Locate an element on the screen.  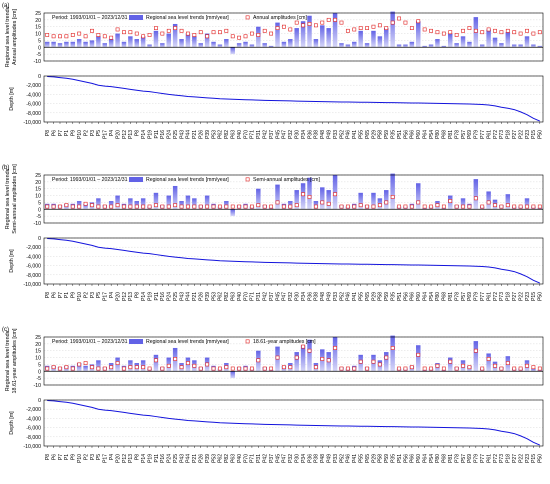
station-label: P7 is located at coordinates (61, 457).